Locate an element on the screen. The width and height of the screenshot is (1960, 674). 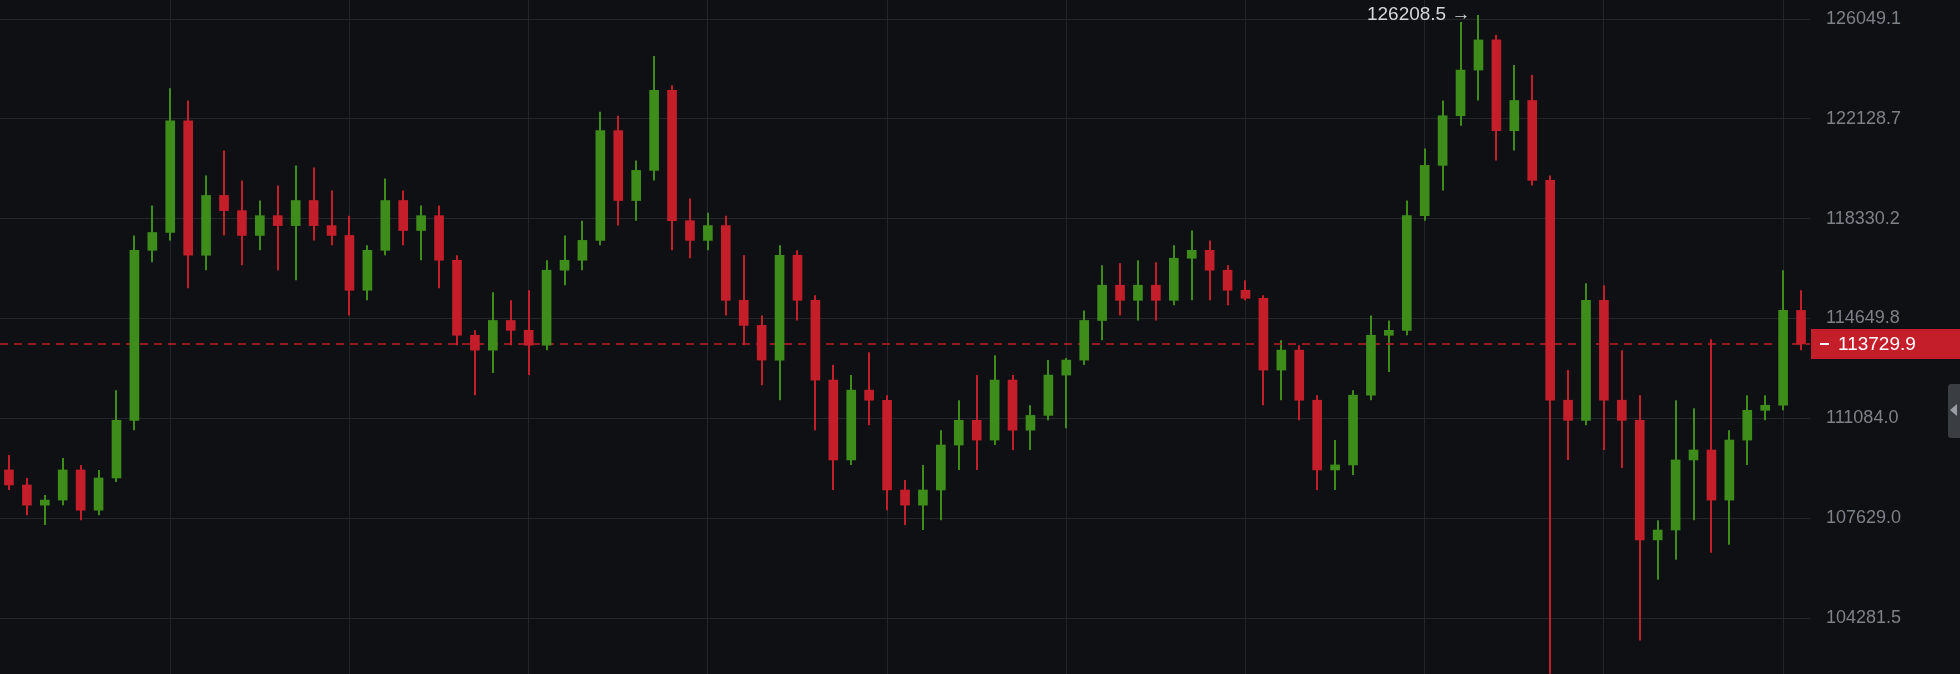
annotation: 126208.5 → is located at coordinates (1418, 14).